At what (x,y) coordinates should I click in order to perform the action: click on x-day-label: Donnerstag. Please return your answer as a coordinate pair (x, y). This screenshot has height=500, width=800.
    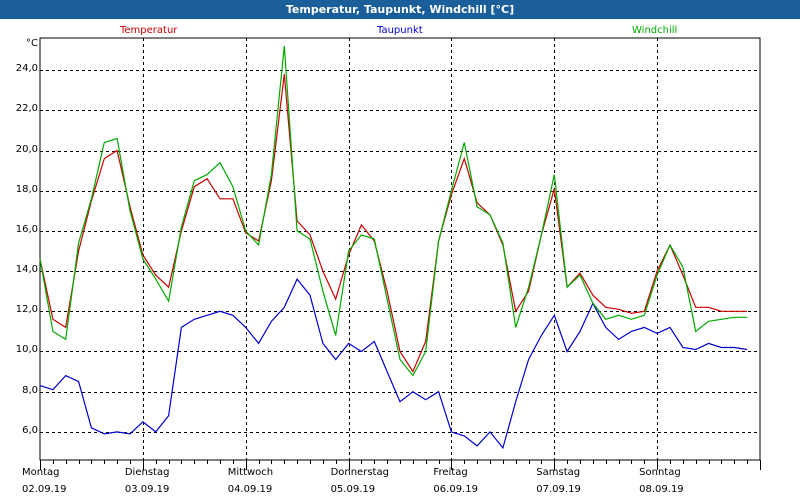
    Looking at the image, I should click on (359, 472).